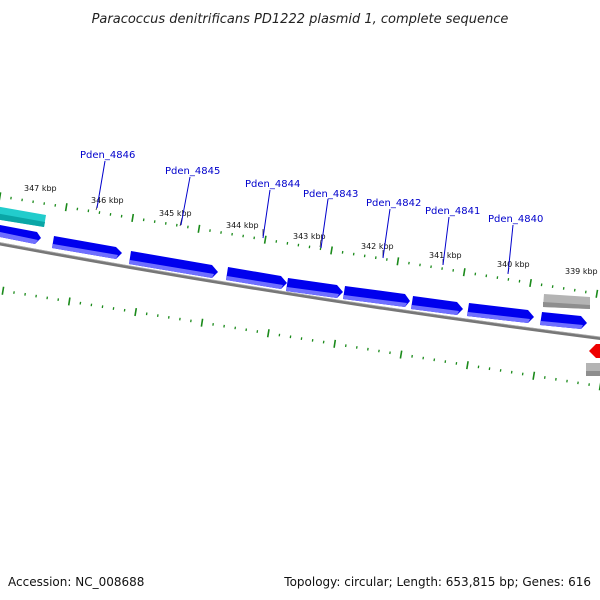 Image resolution: width=600 pixels, height=600 pixels. Describe the element at coordinates (513, 264) in the screenshot. I see `scale-label-340-kbp: 340 kbp` at that location.